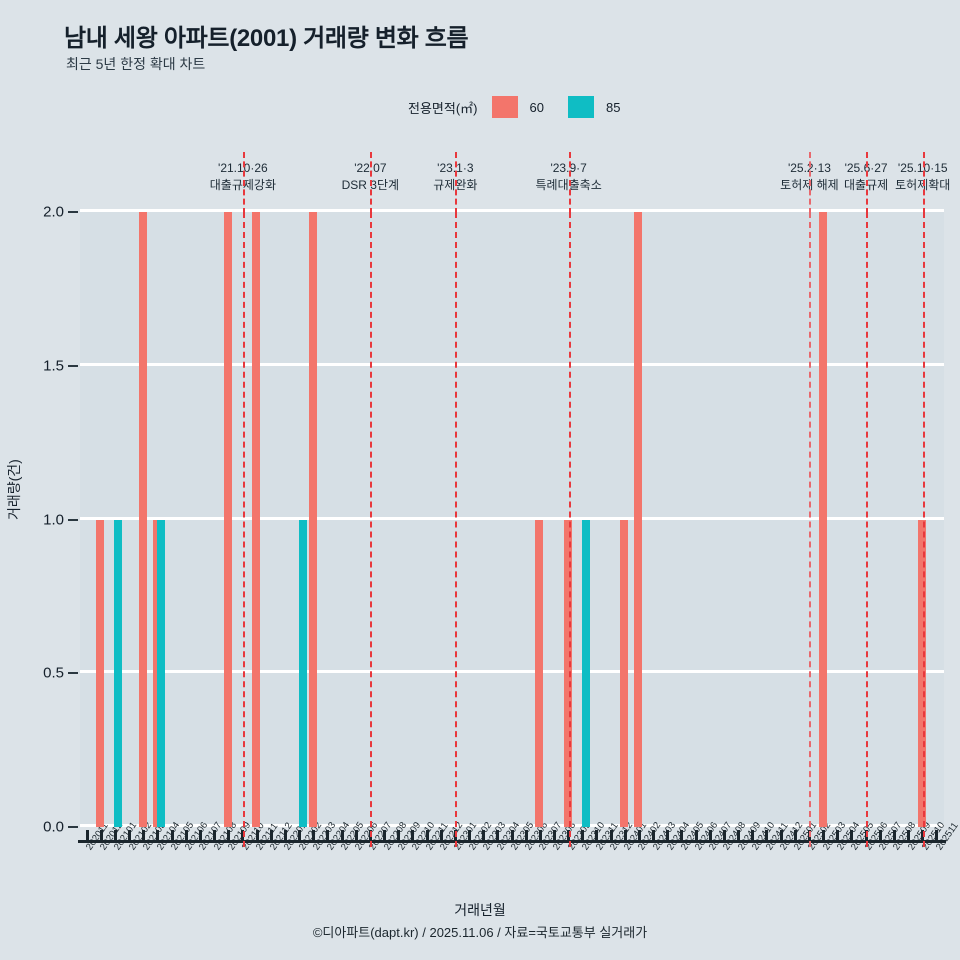  I want to click on annotation-text: 토허제 해제, so click(809, 185).